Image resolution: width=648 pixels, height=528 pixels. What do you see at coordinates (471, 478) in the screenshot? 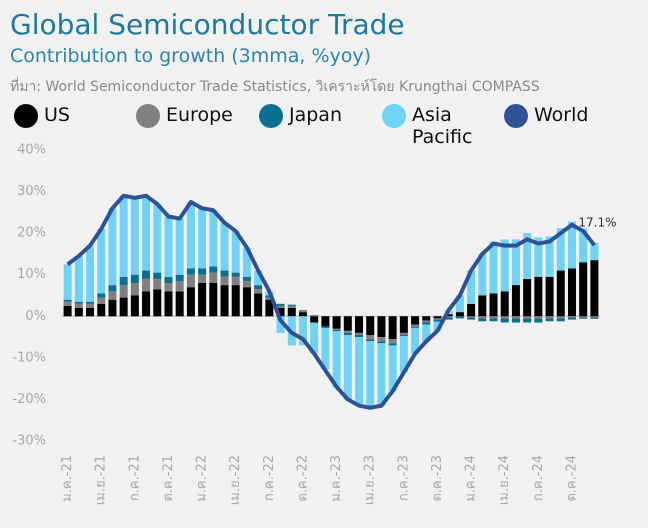
I see `x-tick-label: ม.ค.-24` at bounding box center [471, 478].